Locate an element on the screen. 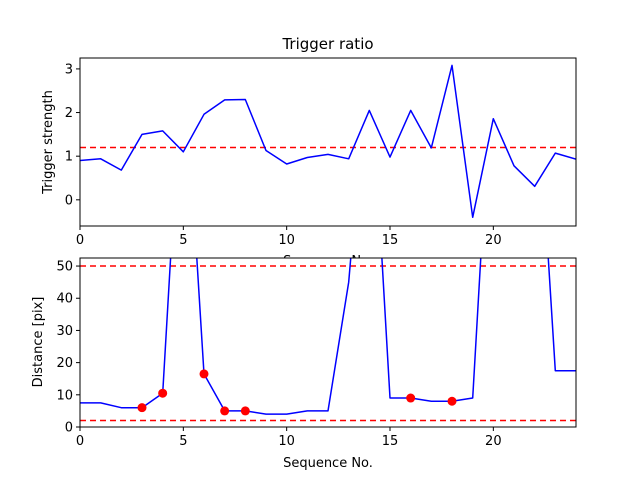 The height and width of the screenshot is (480, 640). y-tick-label: 40 is located at coordinates (64, 299).